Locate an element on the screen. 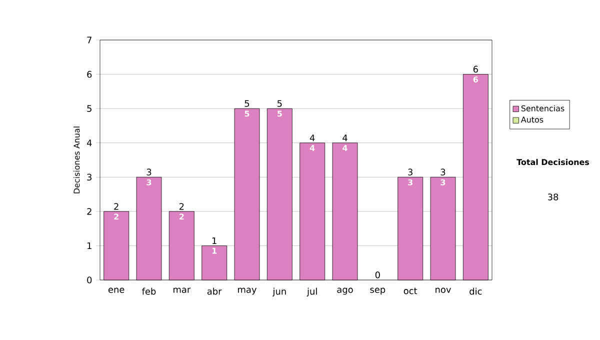 The width and height of the screenshot is (600, 340). y-tick-label: 3 is located at coordinates (89, 177).